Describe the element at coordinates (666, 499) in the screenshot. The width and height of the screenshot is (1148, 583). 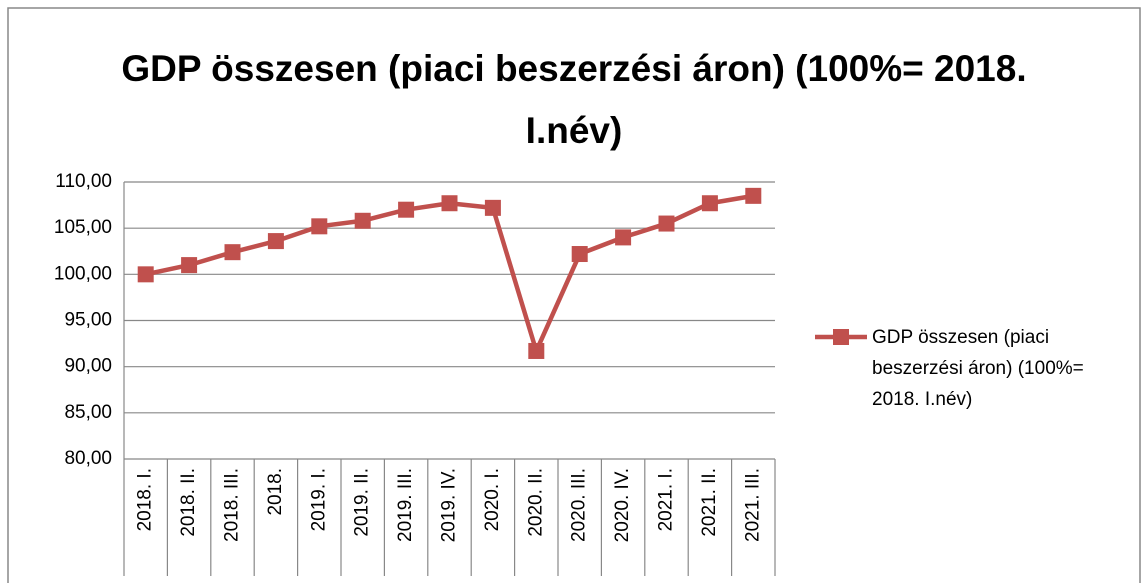
I see `x-tick-label: 2021. I.` at that location.